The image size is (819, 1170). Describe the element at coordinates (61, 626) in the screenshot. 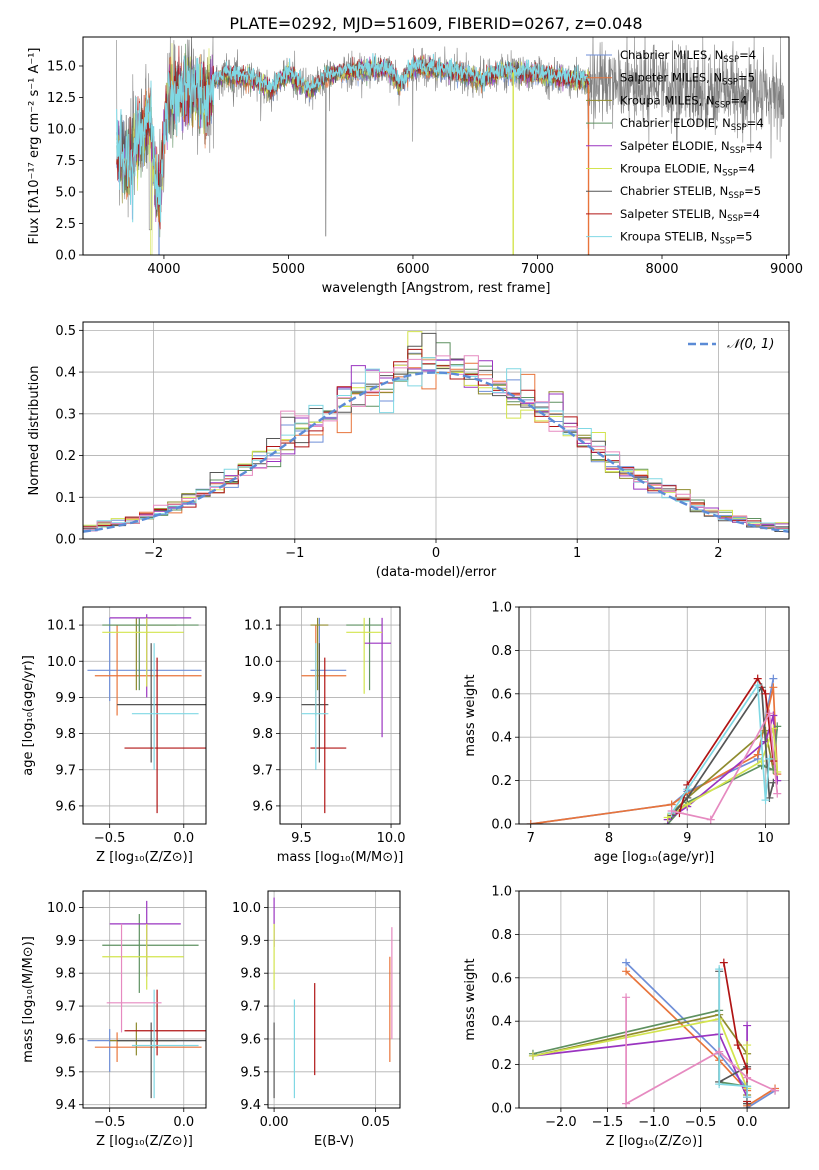

I see `y-tick-label: 10.1` at that location.